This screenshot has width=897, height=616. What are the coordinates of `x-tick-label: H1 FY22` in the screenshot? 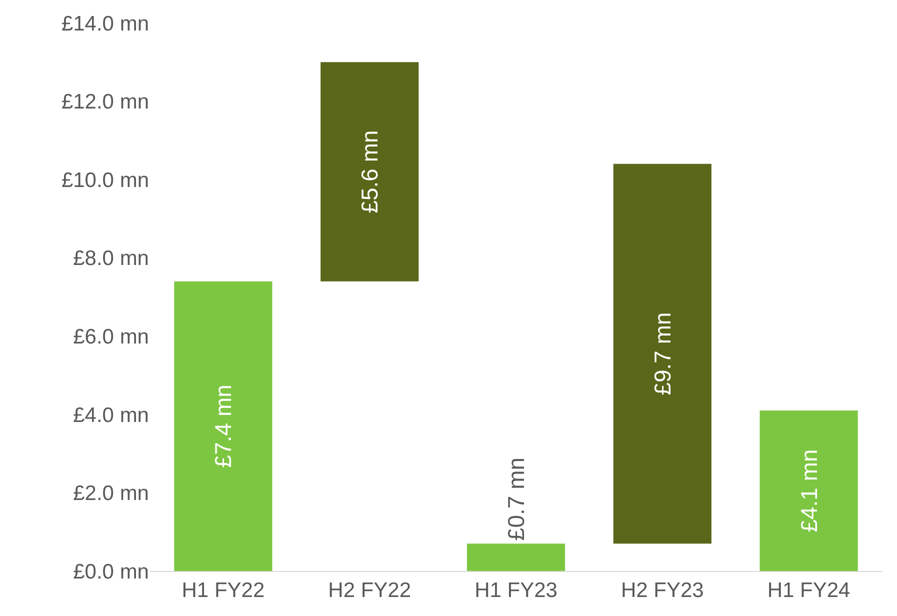 It's located at (223, 590).